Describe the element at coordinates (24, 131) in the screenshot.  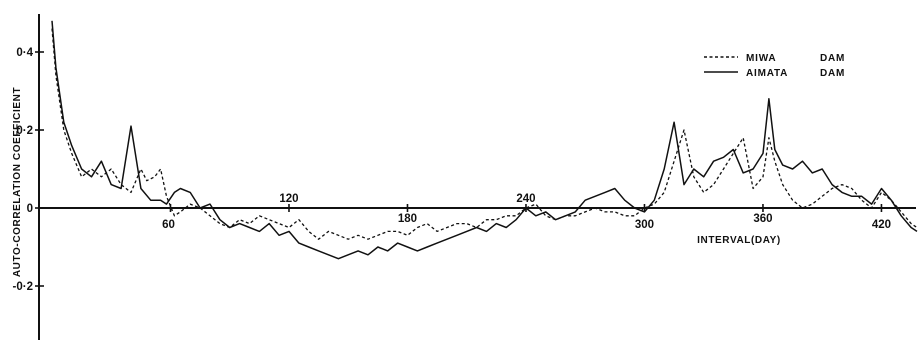
I see `y-tick-label: 0·2` at that location.